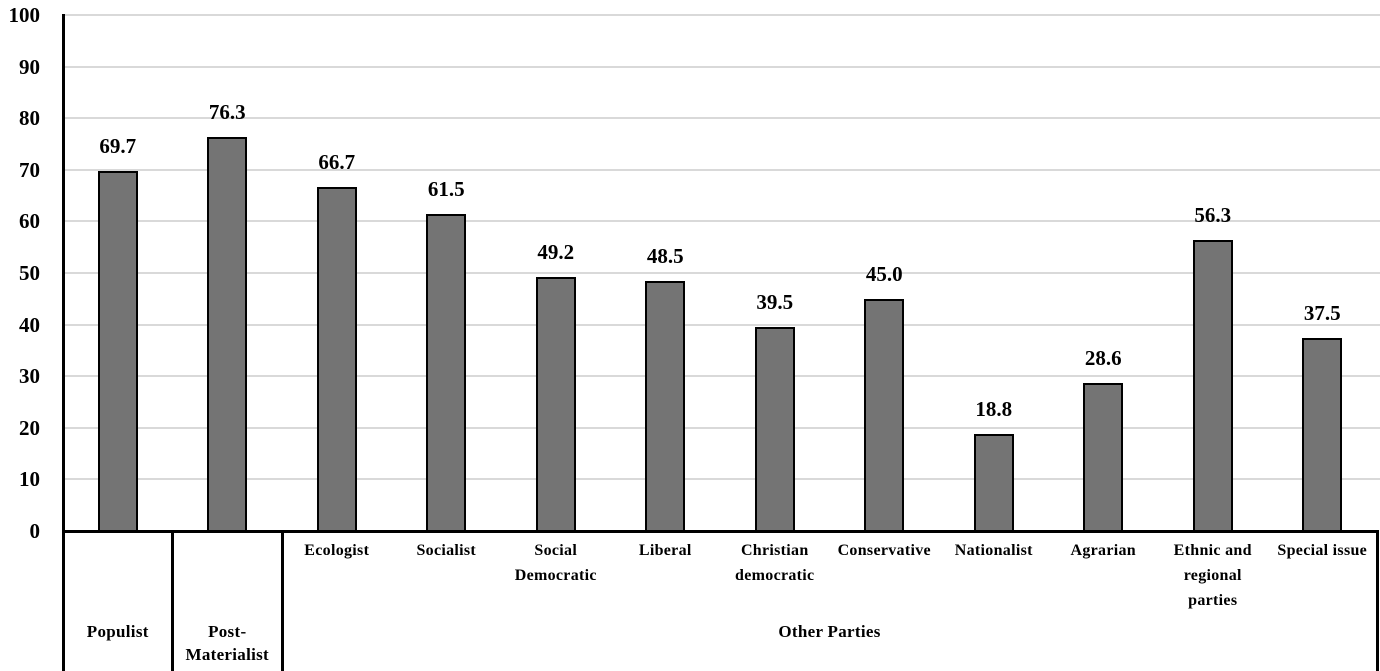 This screenshot has width=1380, height=671. Describe the element at coordinates (29, 221) in the screenshot. I see `y-axis-tick-label: 60` at that location.